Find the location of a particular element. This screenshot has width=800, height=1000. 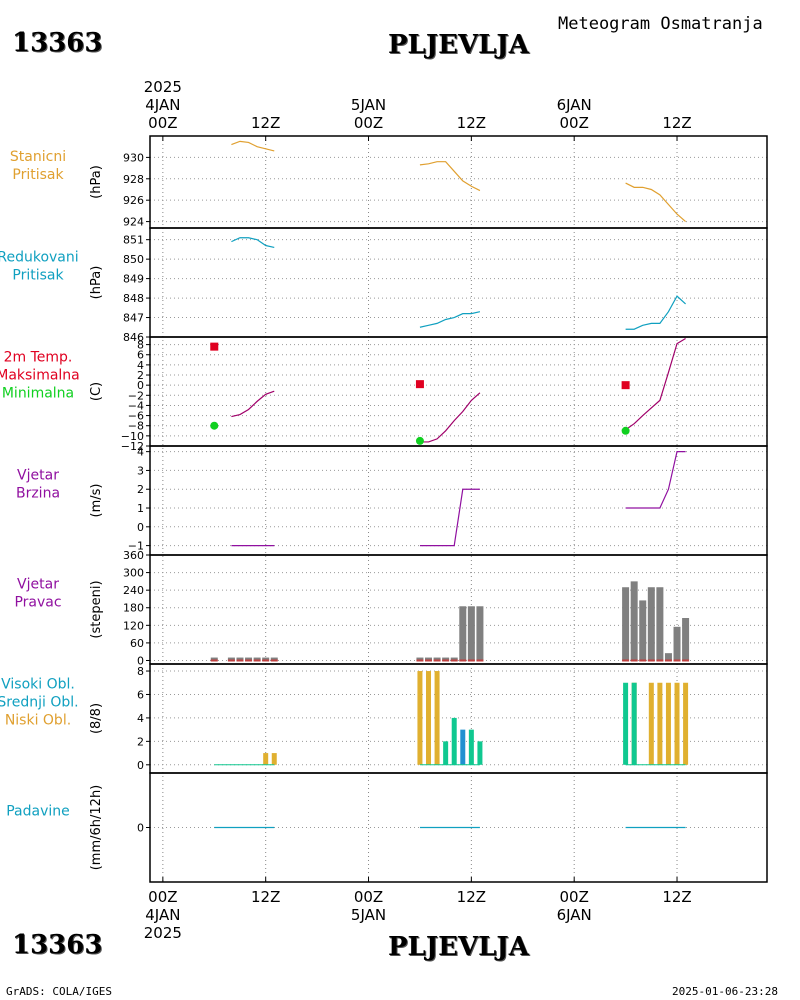

y-tick-label: 3 is located at coordinates (140, 470).